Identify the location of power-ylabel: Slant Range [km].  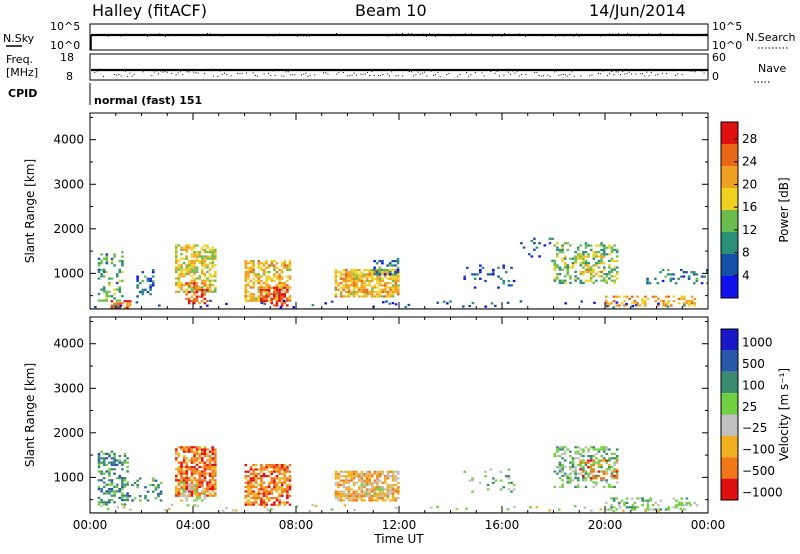
(30, 211).